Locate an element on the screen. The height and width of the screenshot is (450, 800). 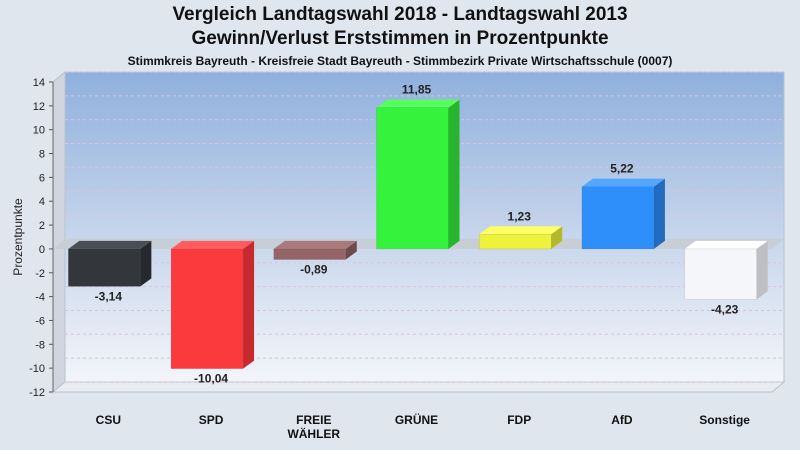
y-tick-label: 14 is located at coordinates (39, 83).